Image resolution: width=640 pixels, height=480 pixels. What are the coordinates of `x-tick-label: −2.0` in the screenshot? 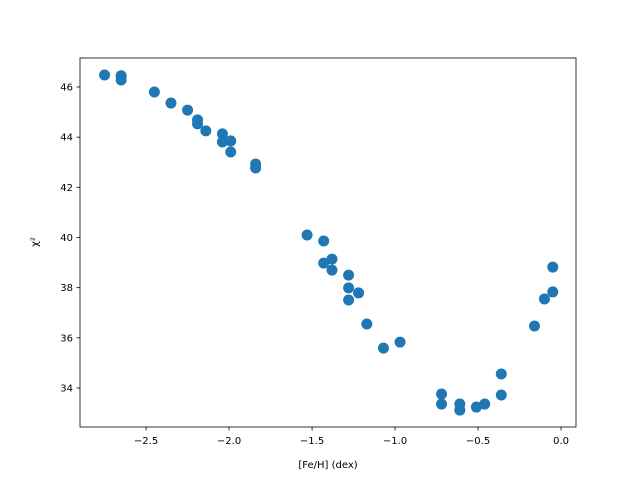 It's located at (229, 441).